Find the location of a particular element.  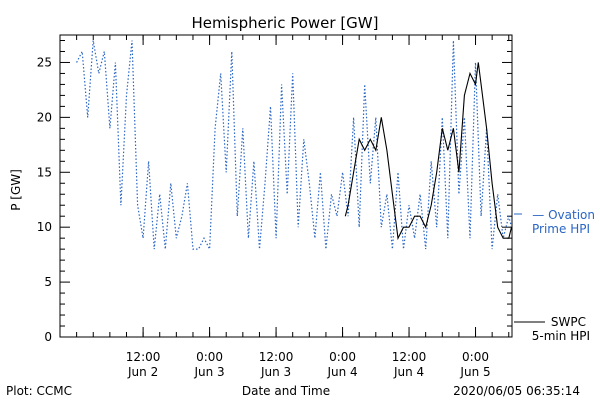

y-tick-label: 15 is located at coordinates (44, 172).